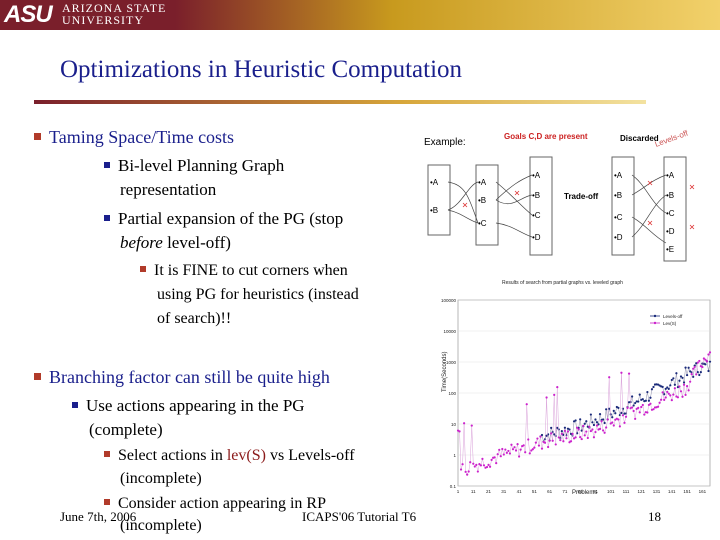  What do you see at coordinates (229, 456) in the screenshot?
I see `bullet-select-actions: Select actions in lev(S) vs Levels-off` at bounding box center [229, 456].